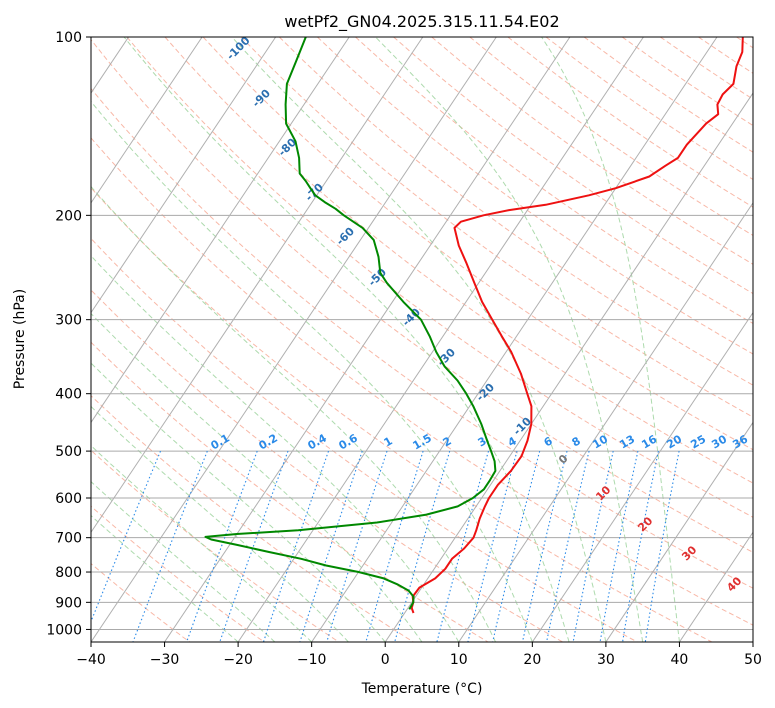 The image size is (775, 708). I want to click on x-tick-label: −10, so click(312, 660).